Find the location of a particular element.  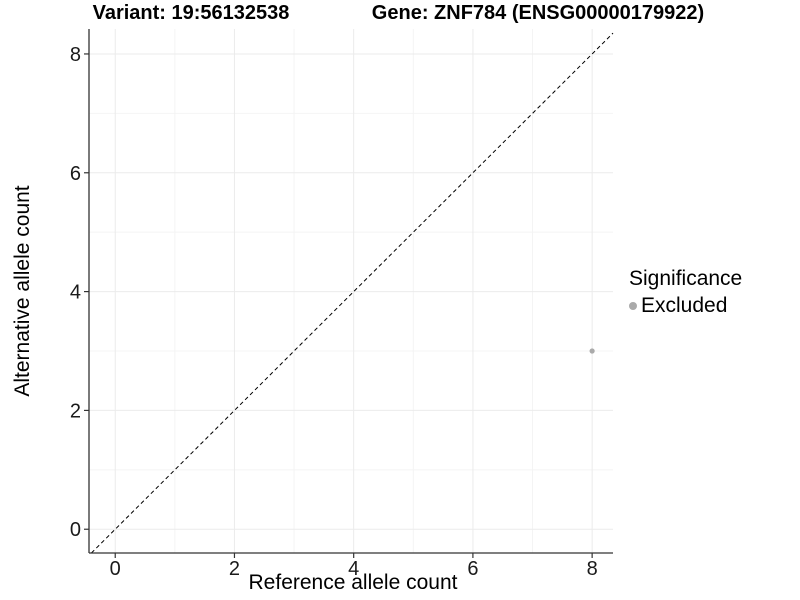

legend-point-icon is located at coordinates (633, 306).